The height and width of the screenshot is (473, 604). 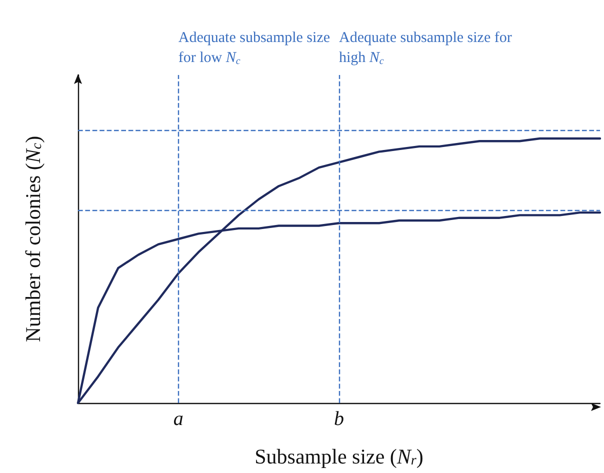 What do you see at coordinates (178, 419) in the screenshot?
I see `x-tick-label: a` at bounding box center [178, 419].